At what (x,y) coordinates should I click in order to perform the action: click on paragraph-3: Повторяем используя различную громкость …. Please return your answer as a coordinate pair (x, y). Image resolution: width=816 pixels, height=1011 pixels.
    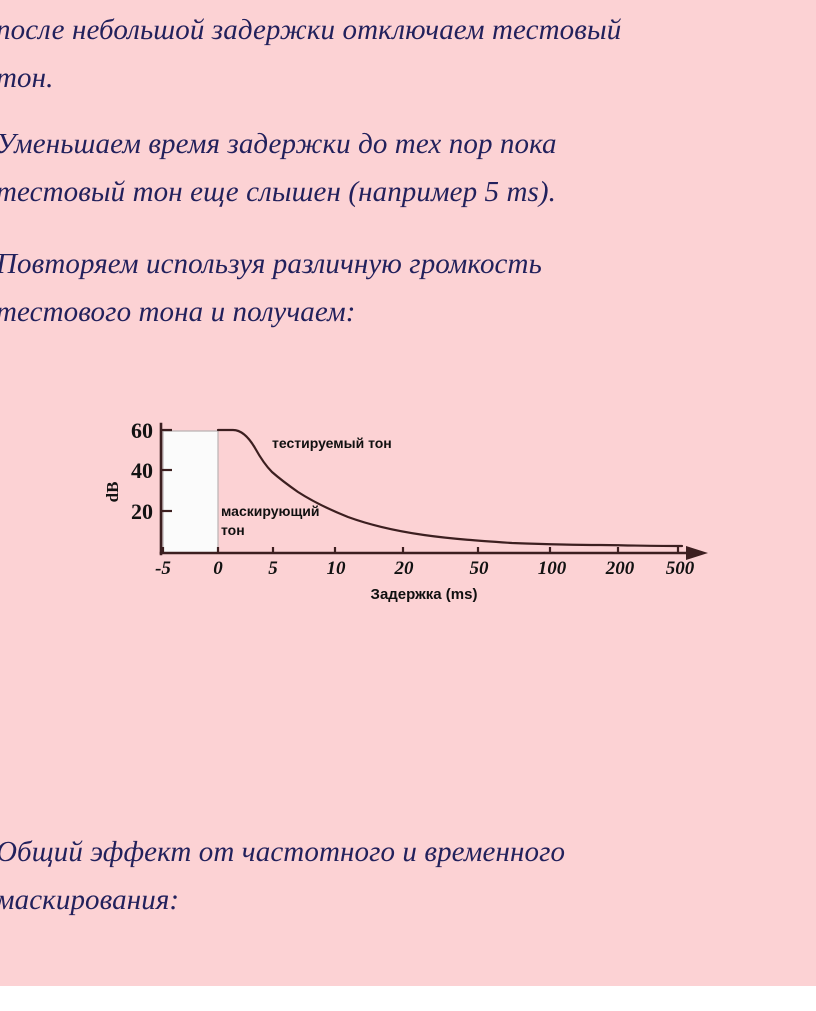
    Looking at the image, I should click on (271, 288).